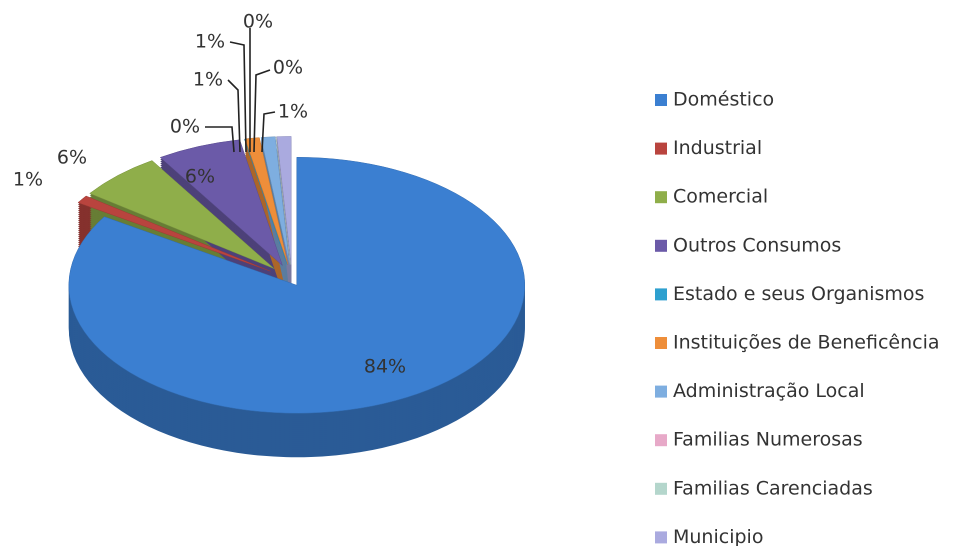  Describe the element at coordinates (768, 440) in the screenshot. I see `legend-label: Familias Numerosas` at that location.